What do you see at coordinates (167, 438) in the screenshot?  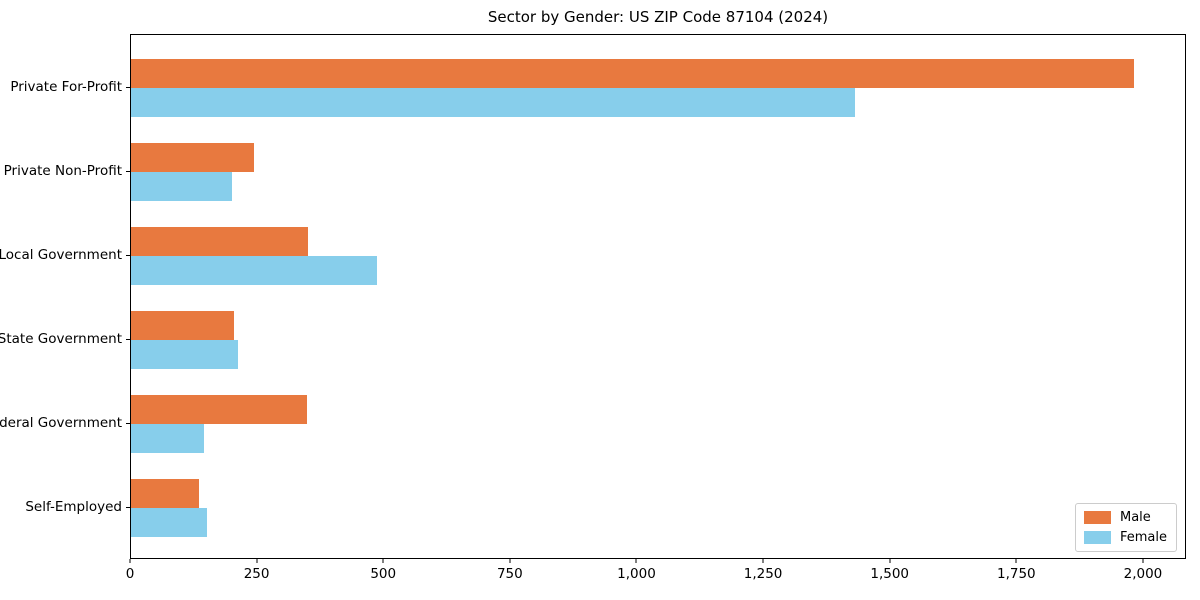 I see `bar-female-federal-government` at bounding box center [167, 438].